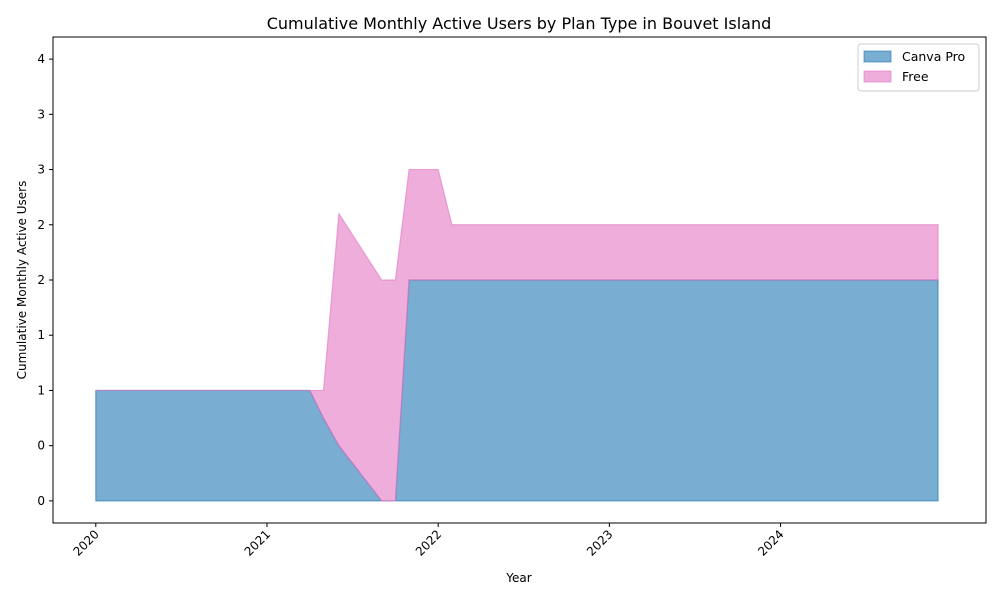 The height and width of the screenshot is (600, 1000). I want to click on legend-label-free: Free, so click(915, 76).